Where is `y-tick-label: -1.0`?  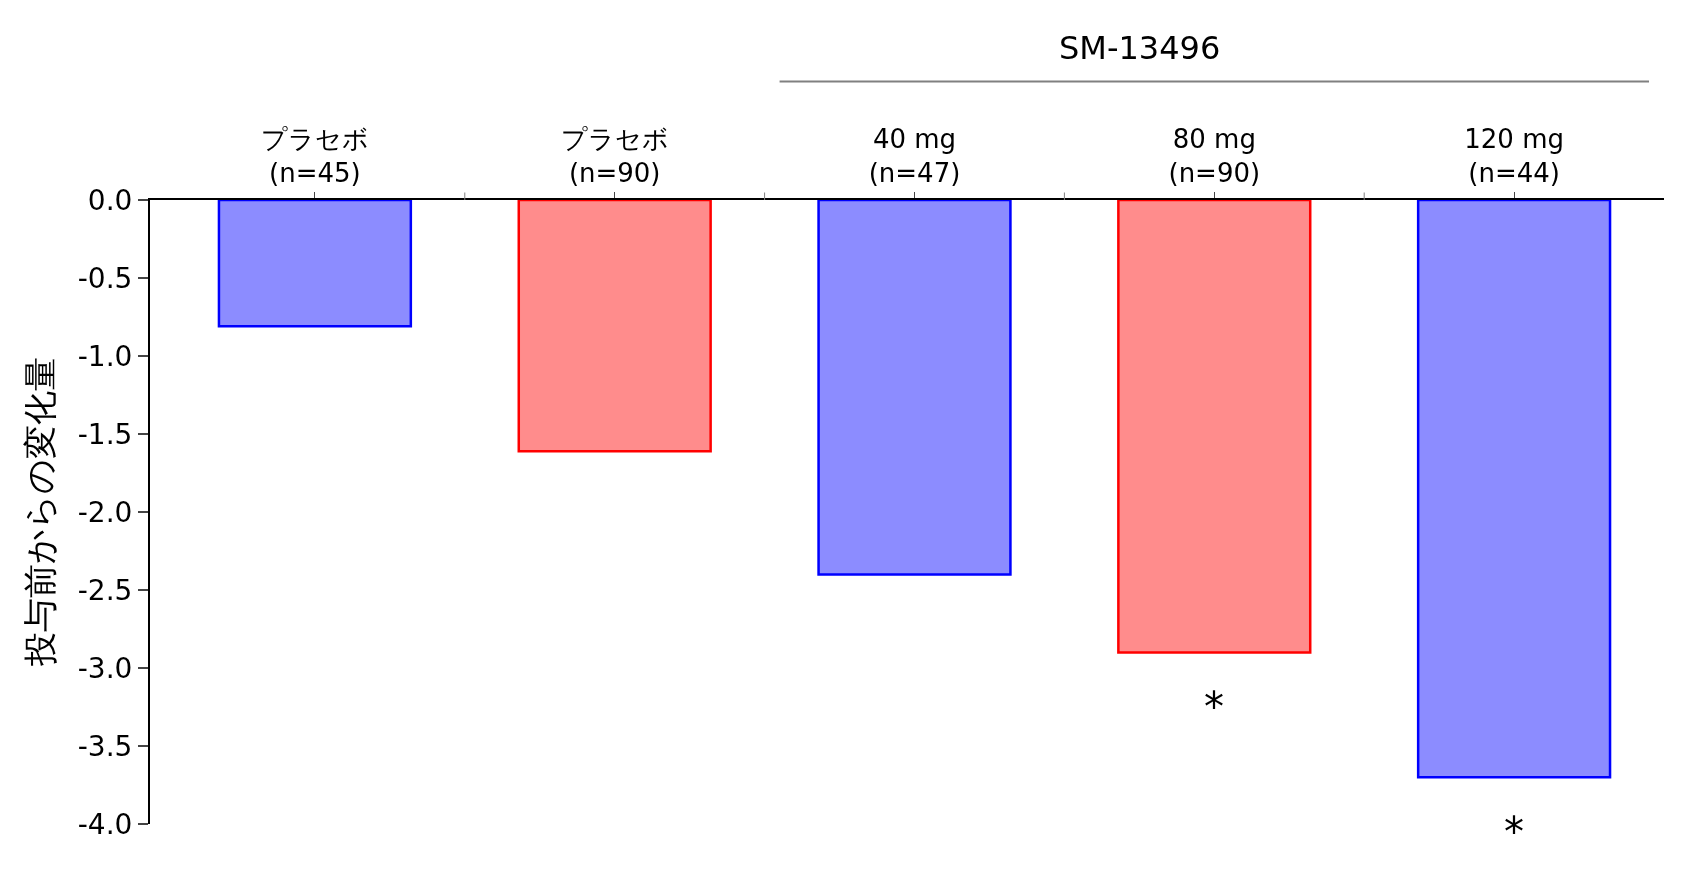 y-tick-label: -1.0 is located at coordinates (105, 356).